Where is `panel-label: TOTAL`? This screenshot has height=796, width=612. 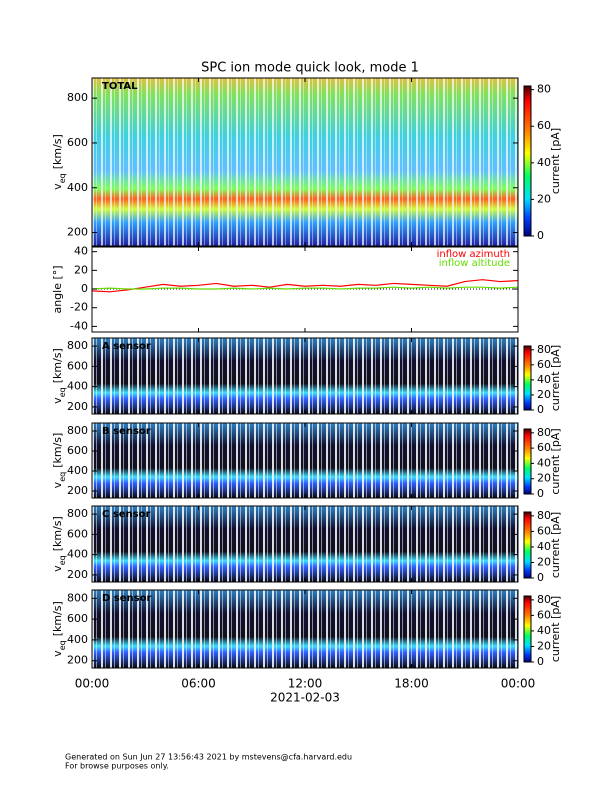 panel-label: TOTAL is located at coordinates (120, 86).